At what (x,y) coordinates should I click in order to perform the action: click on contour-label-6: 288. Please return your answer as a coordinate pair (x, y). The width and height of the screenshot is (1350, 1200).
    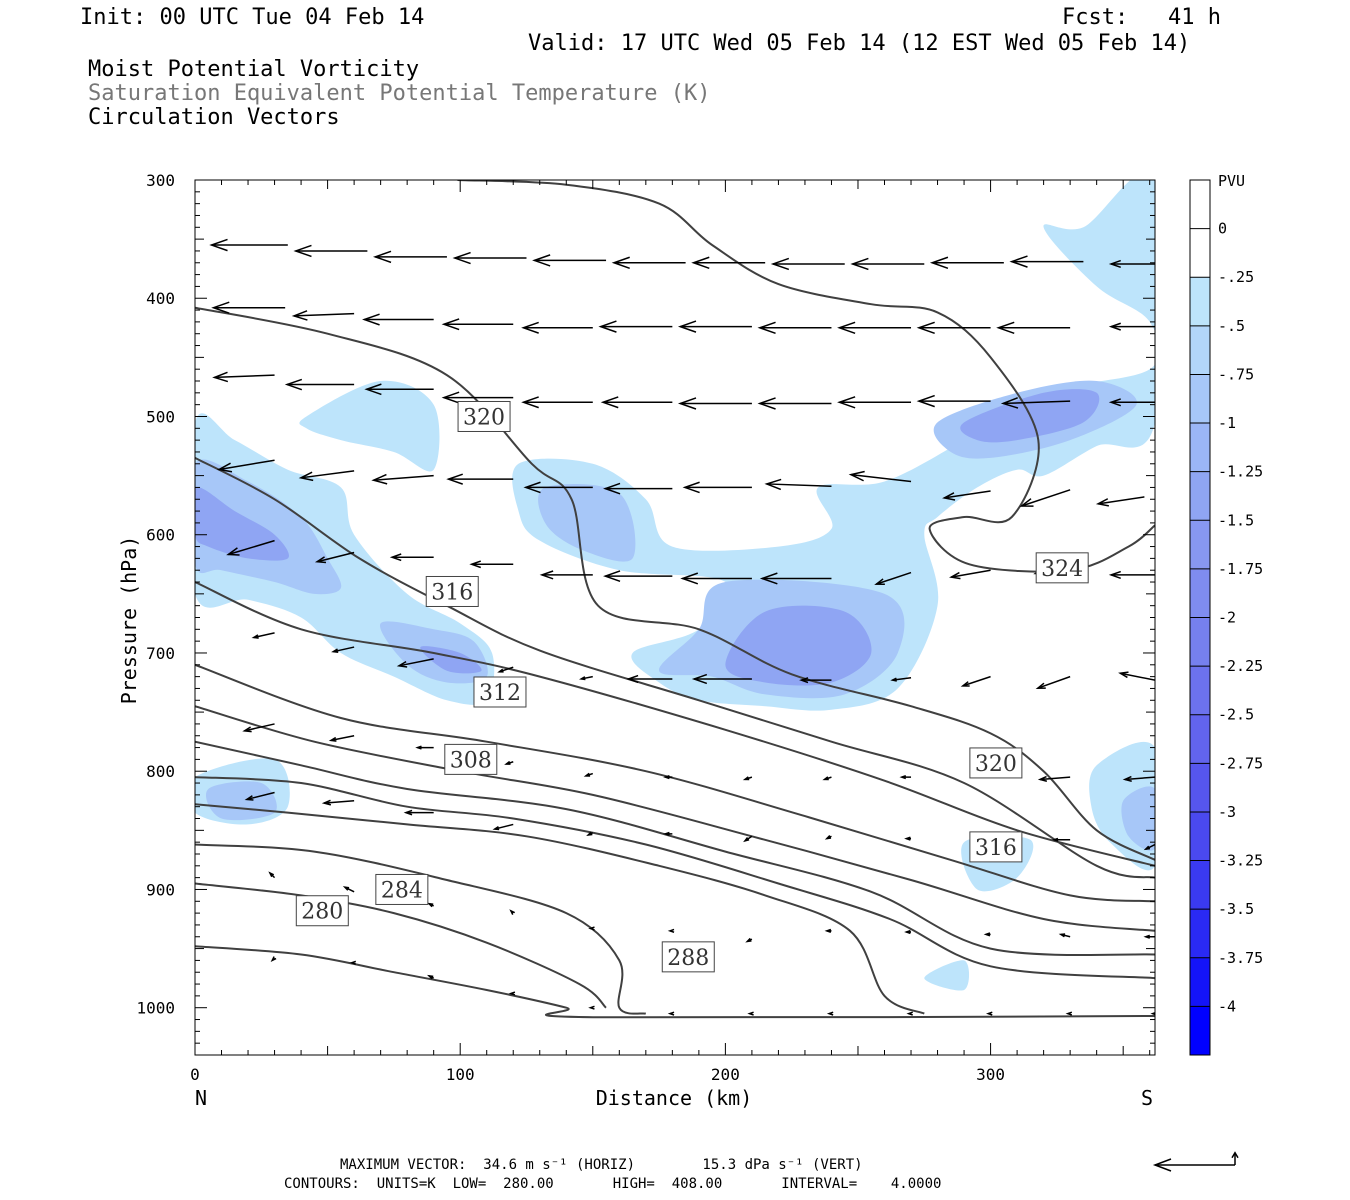
    Looking at the image, I should click on (688, 957).